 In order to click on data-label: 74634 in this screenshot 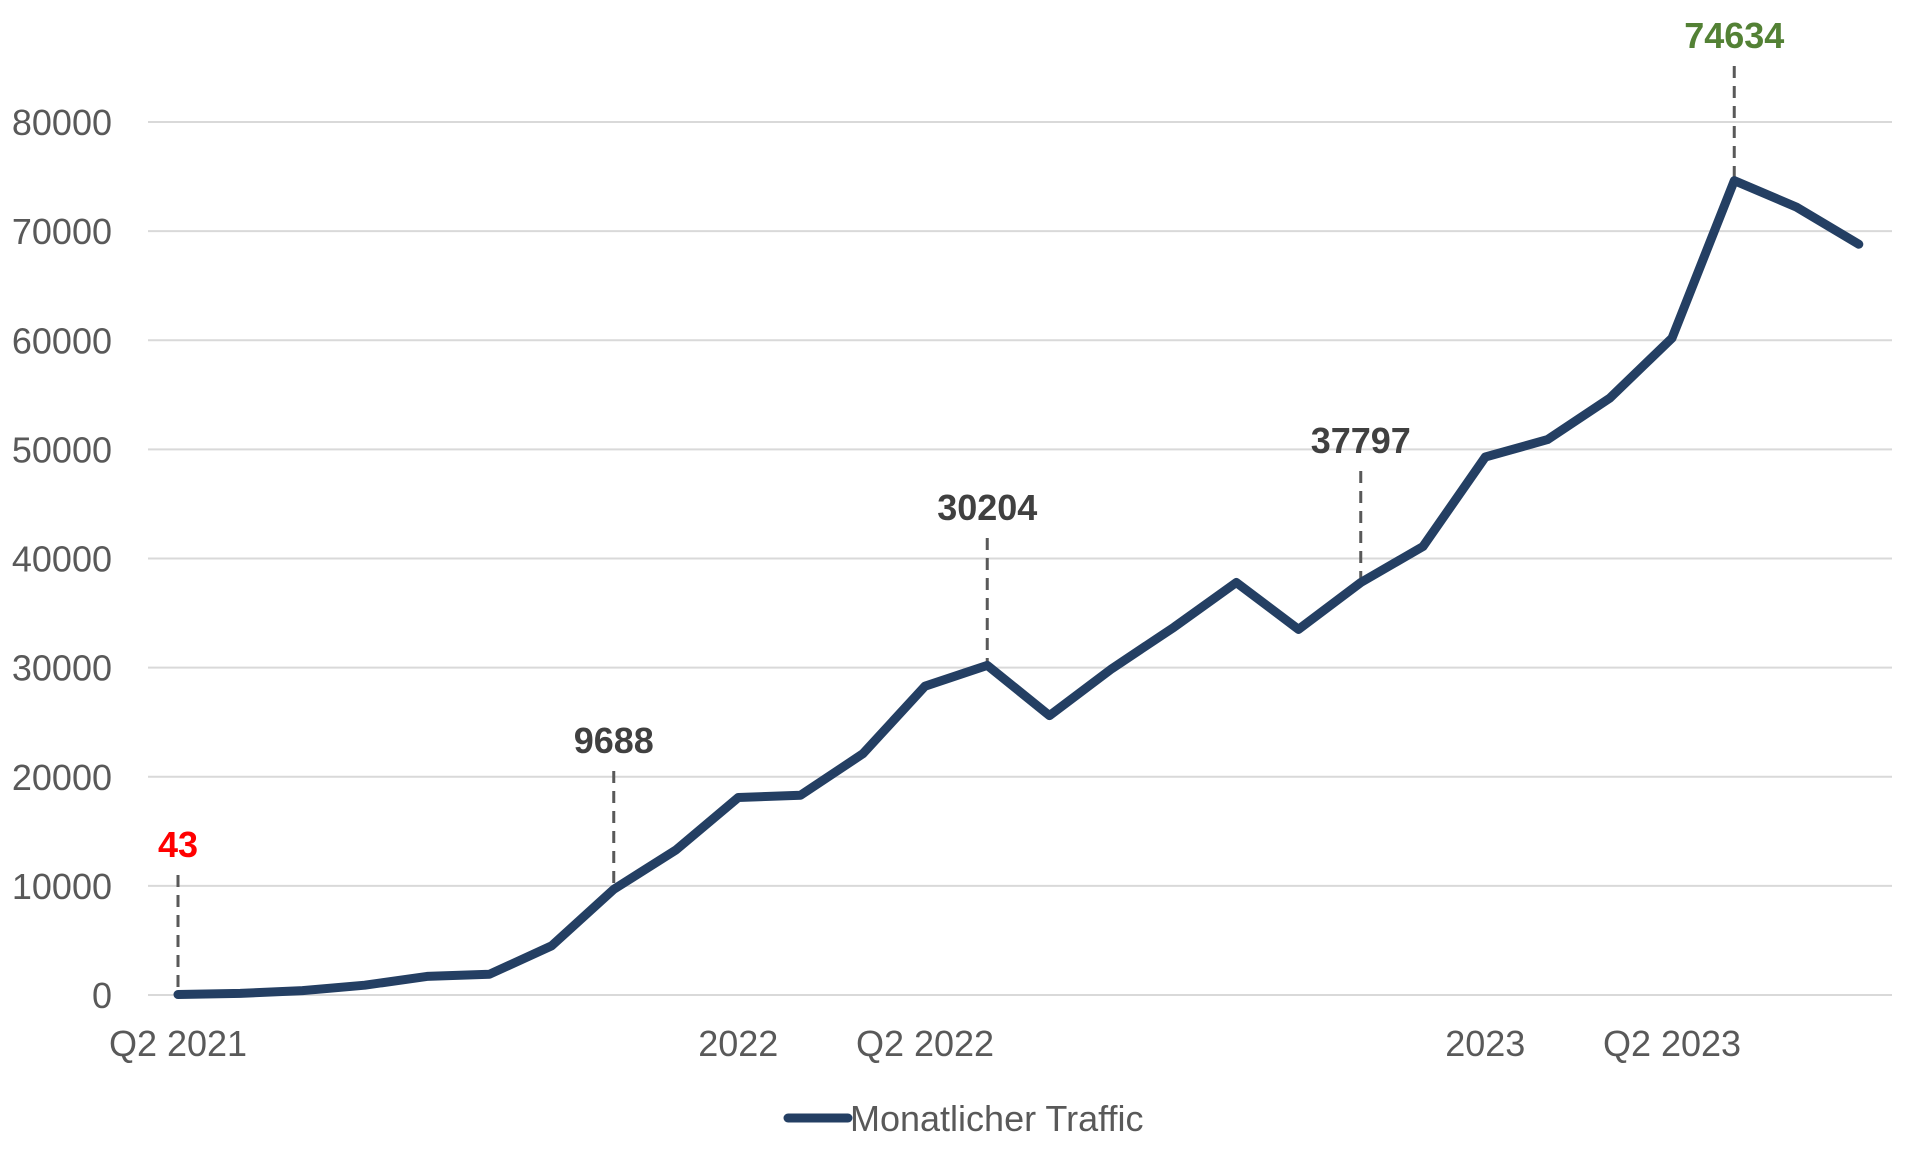, I will do `click(1734, 35)`.